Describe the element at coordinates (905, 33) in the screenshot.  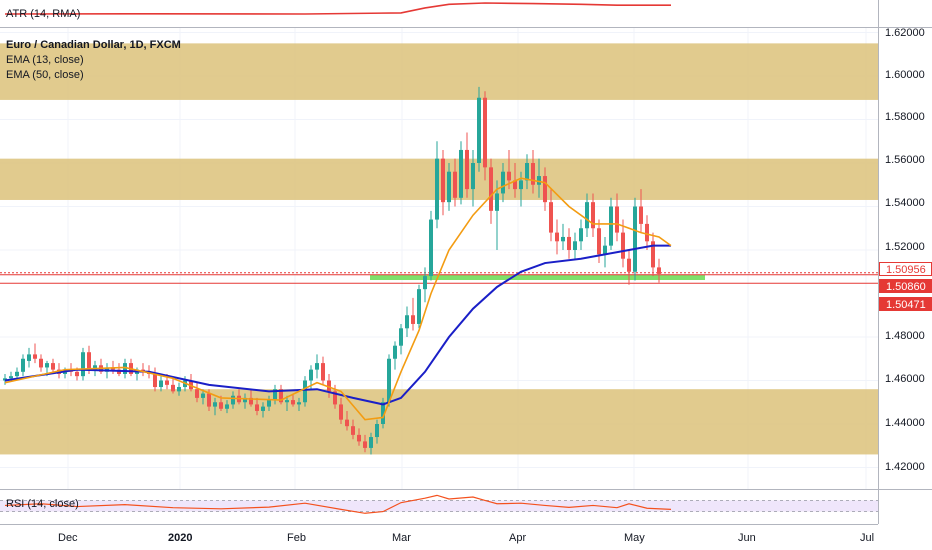
I see `price-tick: 1.62000` at that location.